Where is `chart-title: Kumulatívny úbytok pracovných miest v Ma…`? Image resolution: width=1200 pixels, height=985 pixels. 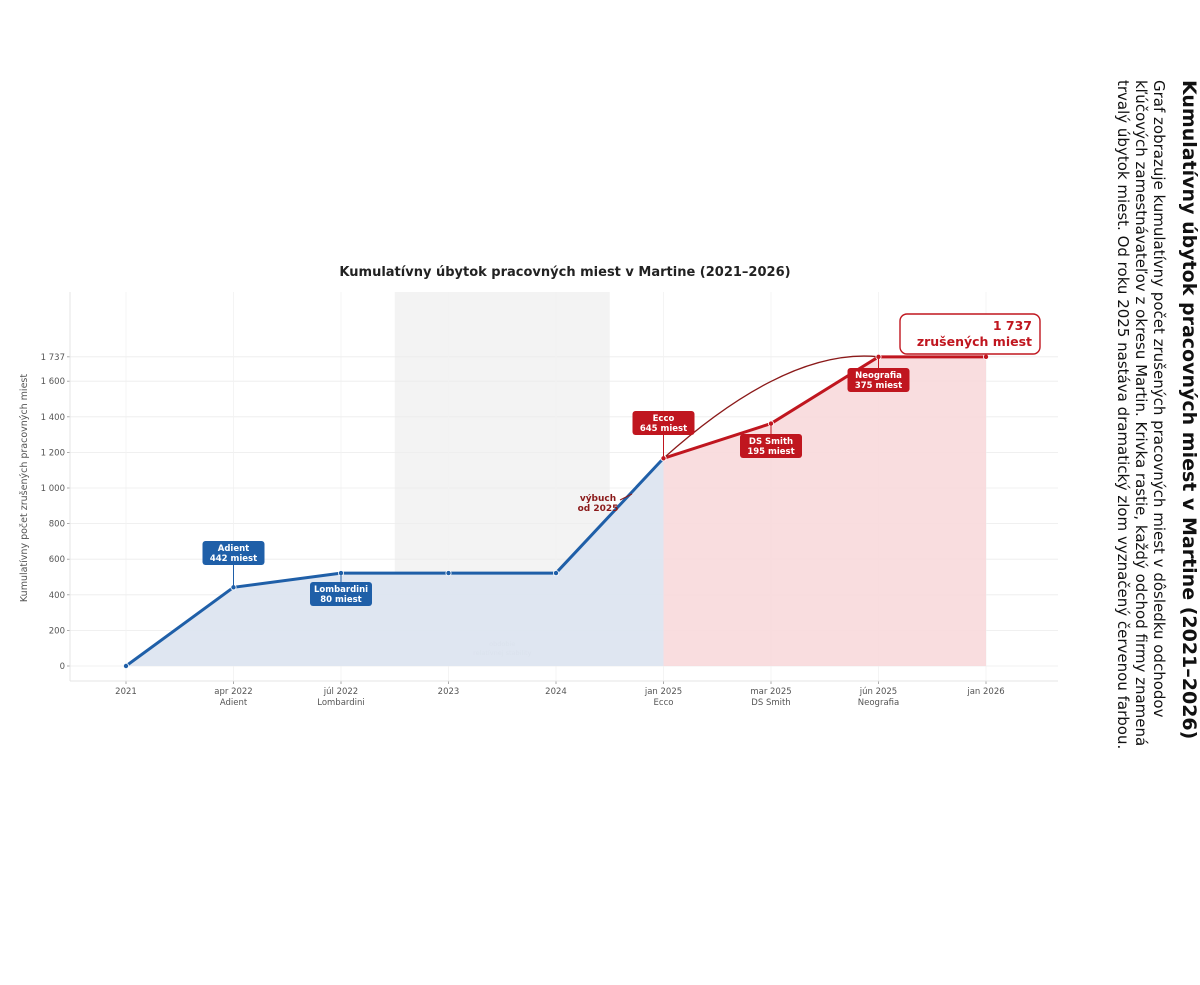
chart-title: Kumulatívny úbytok pracovných miest v Ma… is located at coordinates (564, 272).